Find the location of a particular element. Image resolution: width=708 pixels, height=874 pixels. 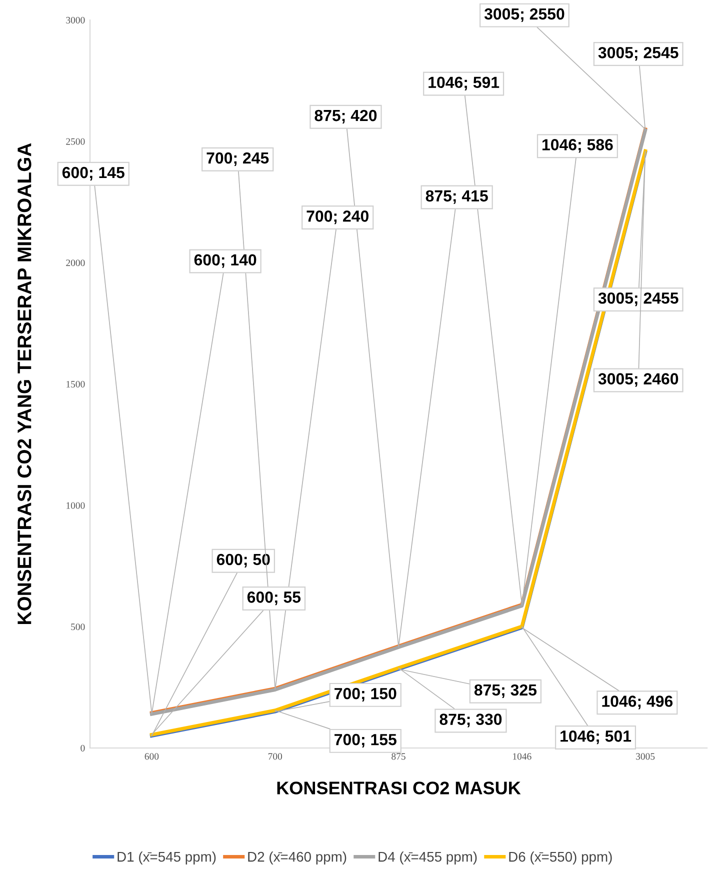

data-label: 875; 325 is located at coordinates (505, 691).